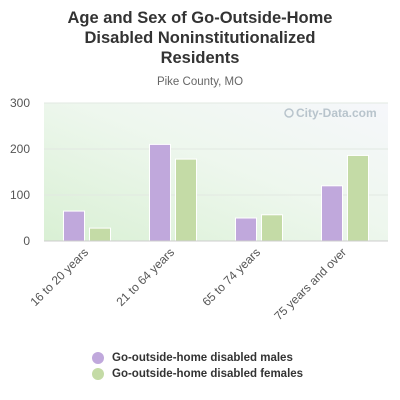  I want to click on y-tick-label: 0, so click(26, 241).